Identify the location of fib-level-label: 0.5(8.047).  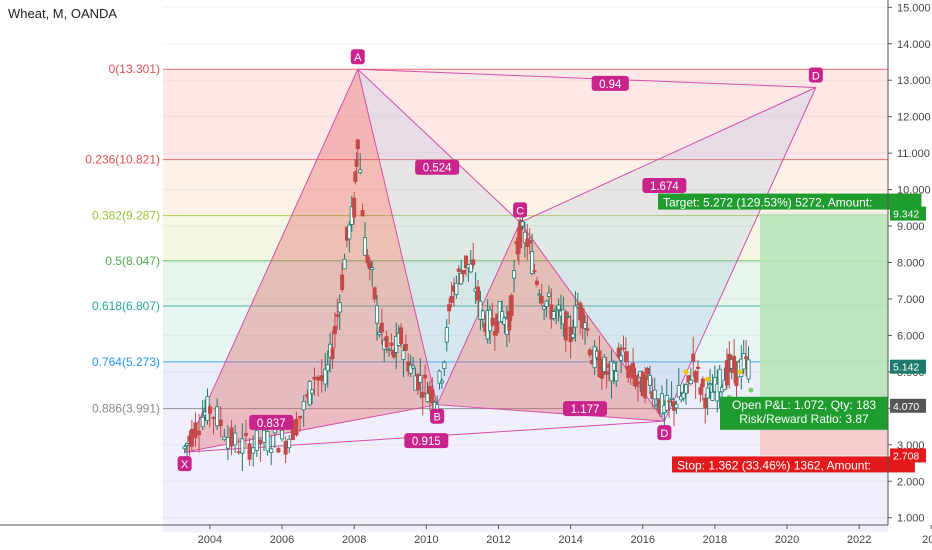
(132, 261).